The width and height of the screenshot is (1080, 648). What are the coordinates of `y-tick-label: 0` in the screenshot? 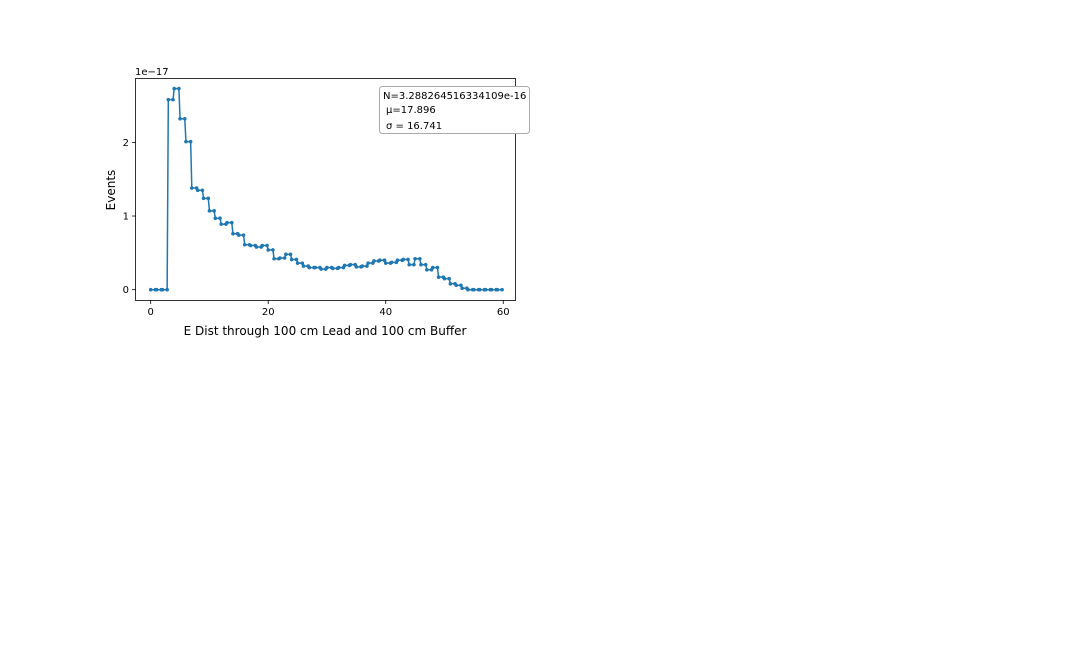 It's located at (126, 290).